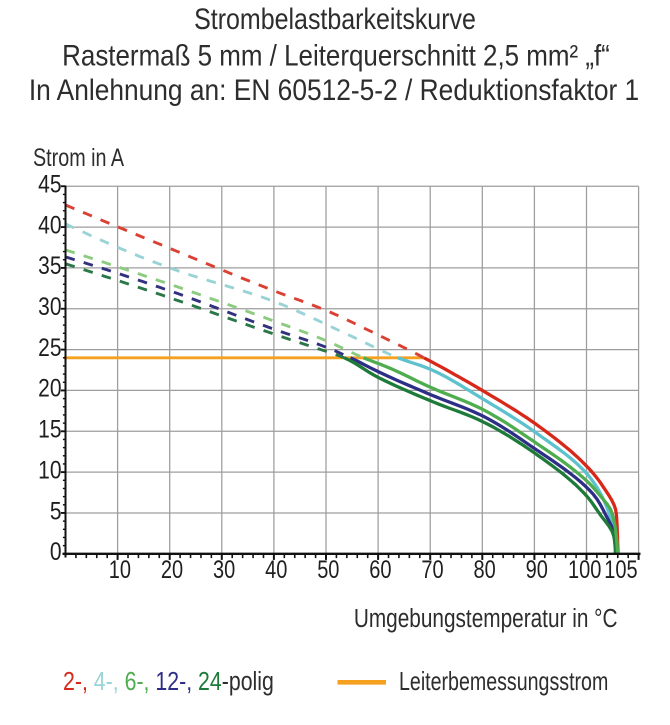 This screenshot has width=670, height=725. I want to click on svg-text: 2-, 4-, 6-, 12-, 24-polig, so click(168, 682).